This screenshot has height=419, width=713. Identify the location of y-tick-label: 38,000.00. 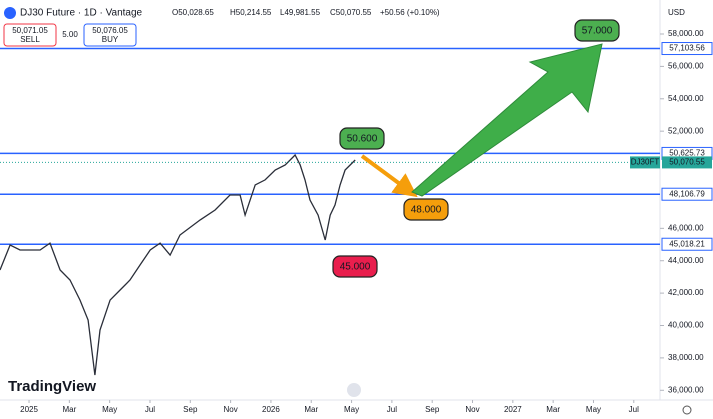
(686, 357).